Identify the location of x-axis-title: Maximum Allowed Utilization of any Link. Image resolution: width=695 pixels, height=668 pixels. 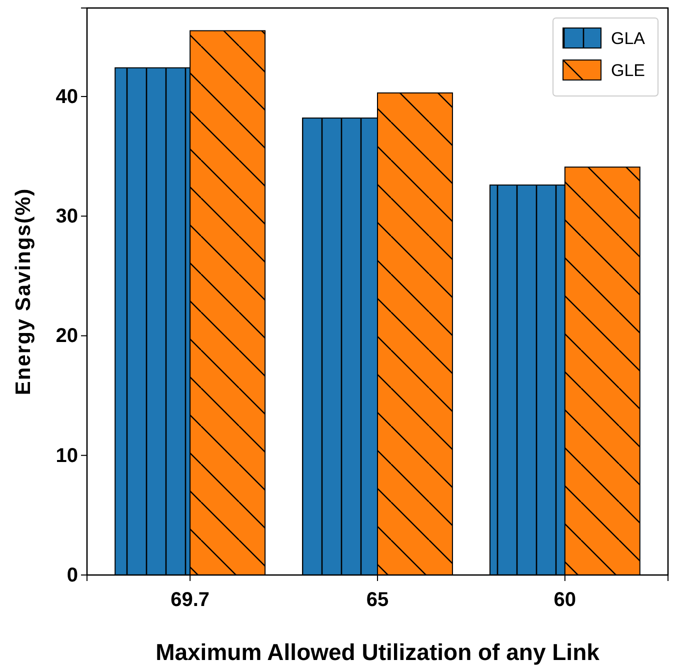
(378, 652).